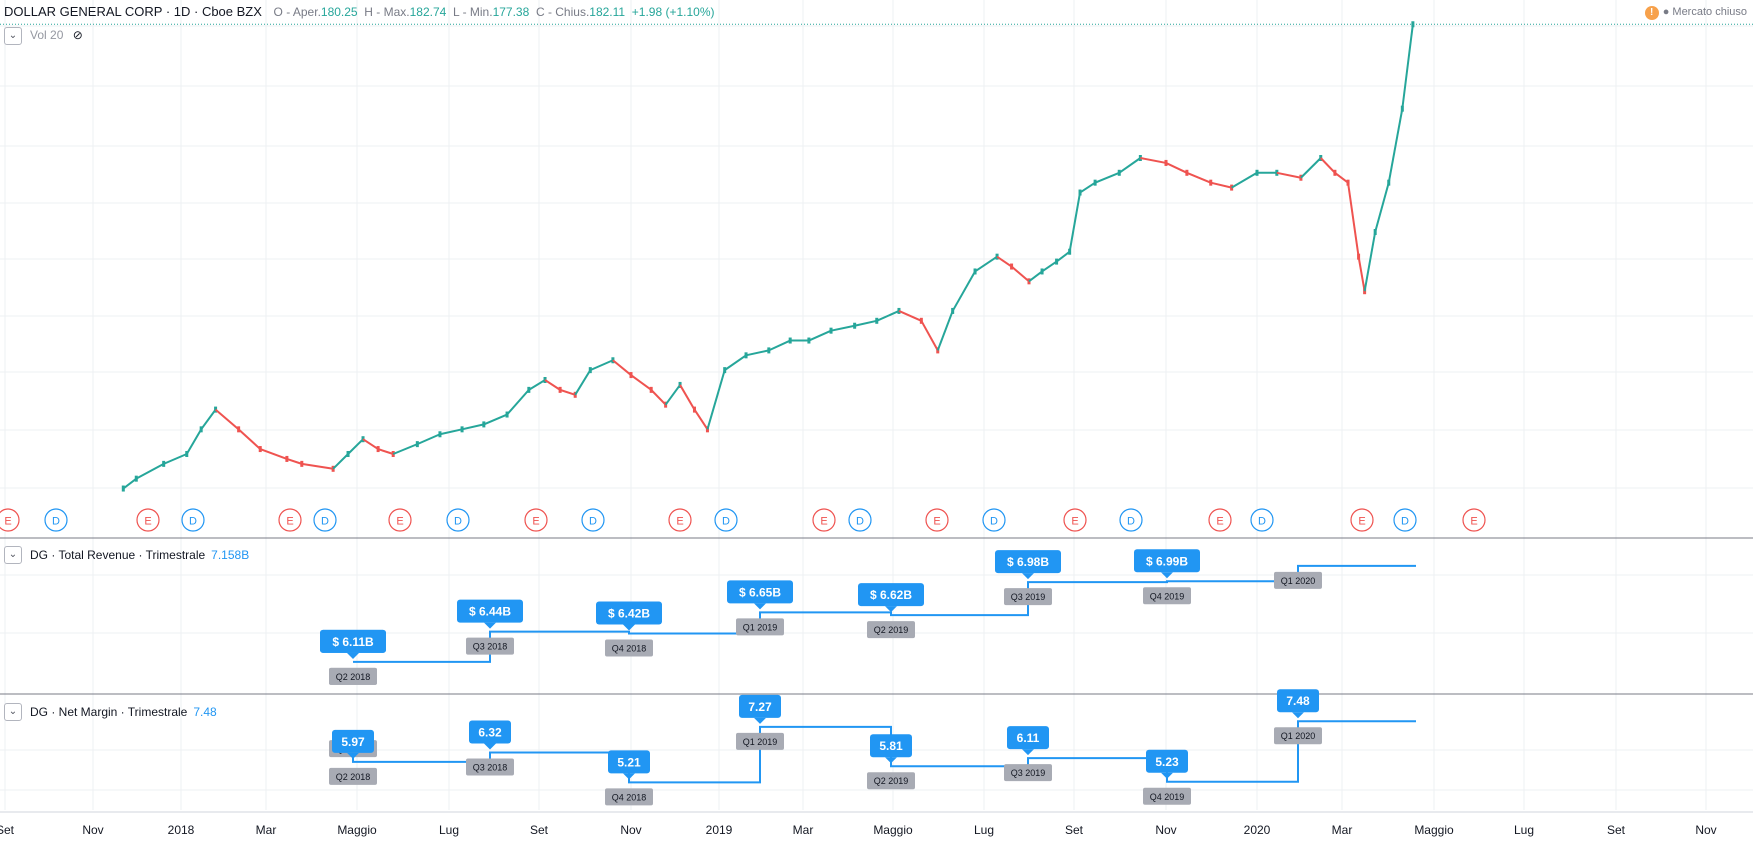 This screenshot has height=842, width=1753. I want to click on margin-quarter-label: Q2 2019, so click(891, 781).